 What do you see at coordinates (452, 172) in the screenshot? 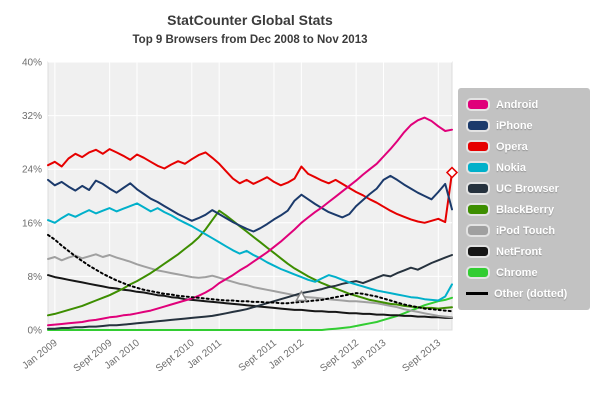
I see `opera-diamond-marker-icon` at bounding box center [452, 172].